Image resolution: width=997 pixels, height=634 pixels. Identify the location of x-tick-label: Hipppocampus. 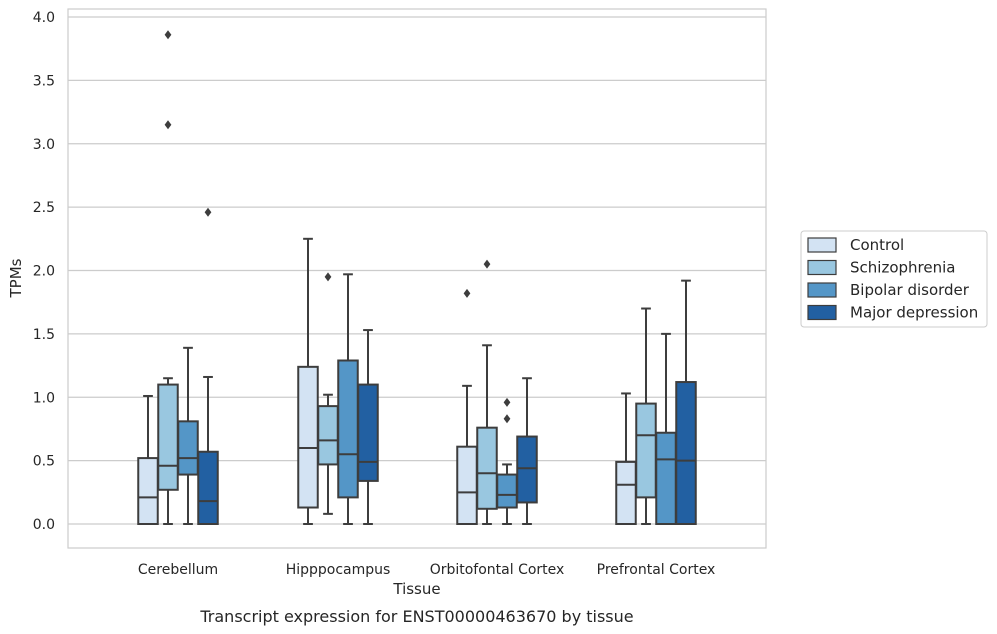
(338, 570).